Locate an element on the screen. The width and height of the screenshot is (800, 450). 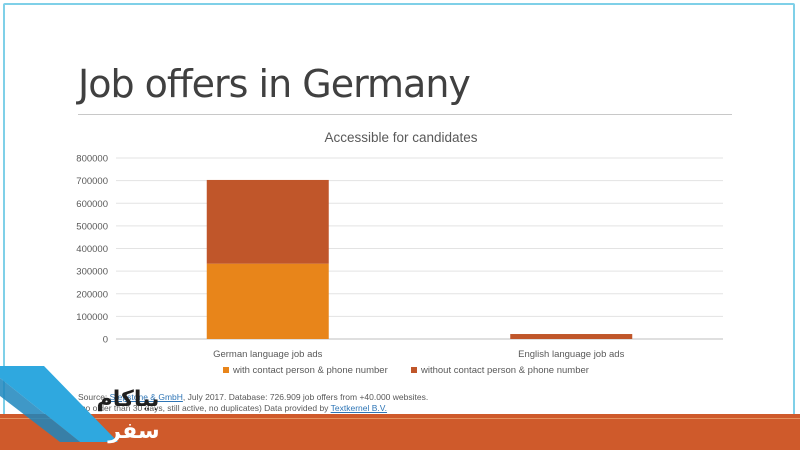
logo-text-line-1: بياكام is located at coordinates (128, 399).